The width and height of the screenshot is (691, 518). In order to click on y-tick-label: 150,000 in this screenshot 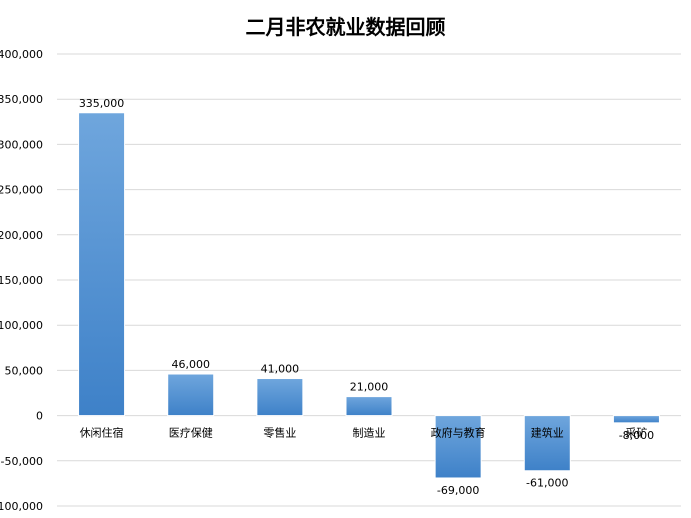, I will do `click(21, 280)`.